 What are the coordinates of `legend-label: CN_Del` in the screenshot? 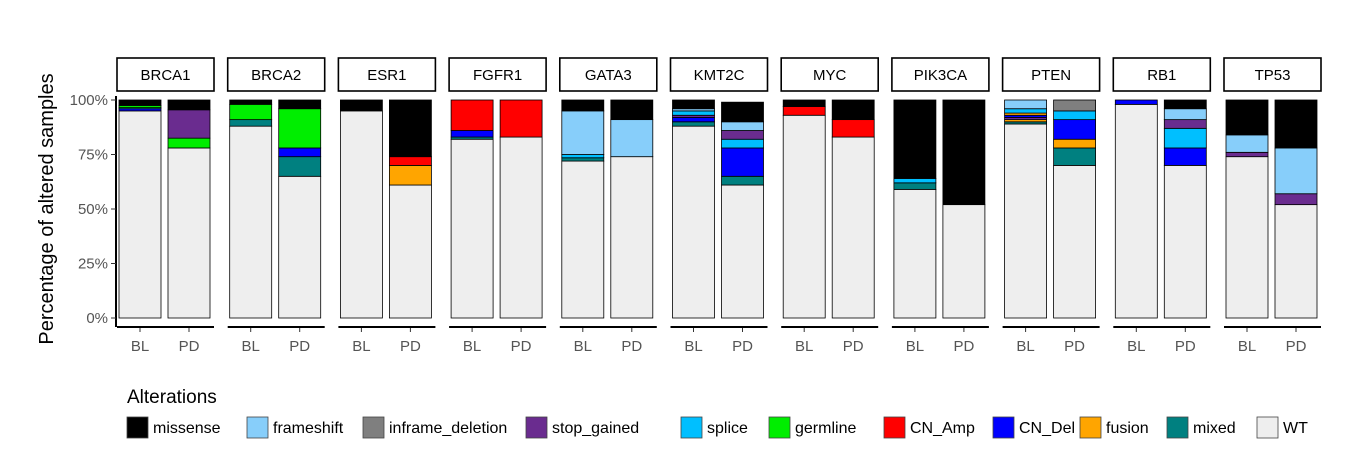 It's located at (1047, 428).